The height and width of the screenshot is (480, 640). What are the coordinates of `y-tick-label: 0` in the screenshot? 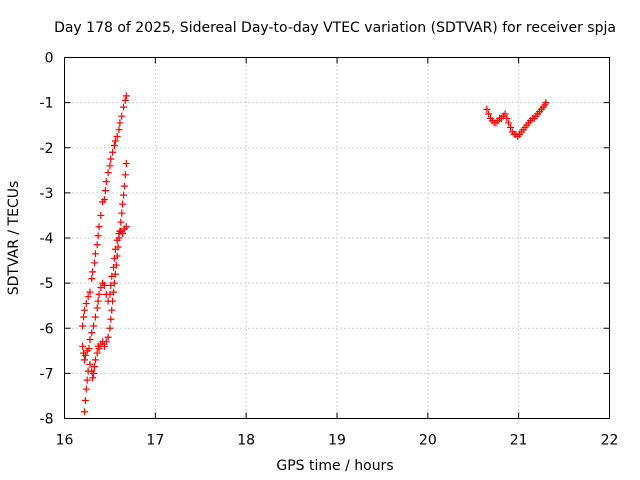 It's located at (49, 59).